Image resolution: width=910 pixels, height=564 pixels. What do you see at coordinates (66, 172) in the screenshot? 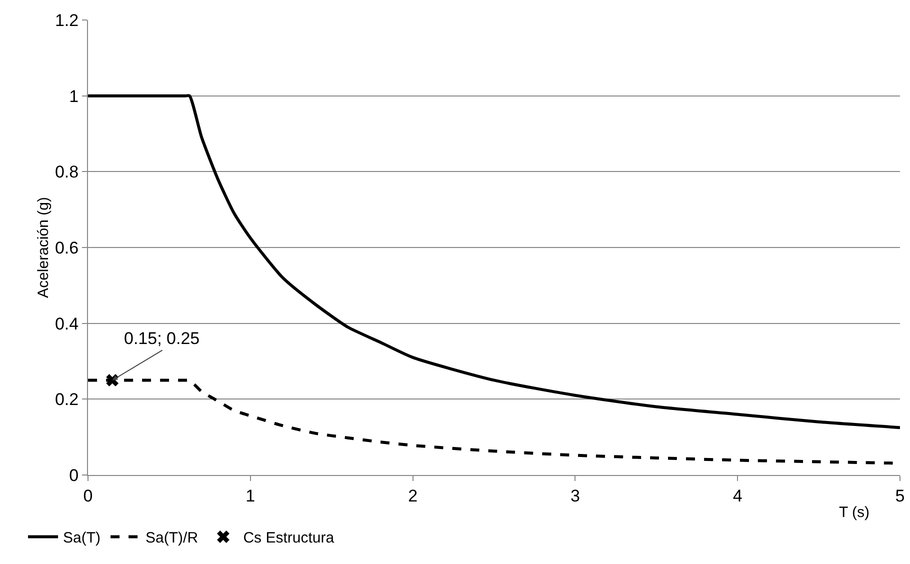
I see `y-tick-label: 0.8` at bounding box center [66, 172].